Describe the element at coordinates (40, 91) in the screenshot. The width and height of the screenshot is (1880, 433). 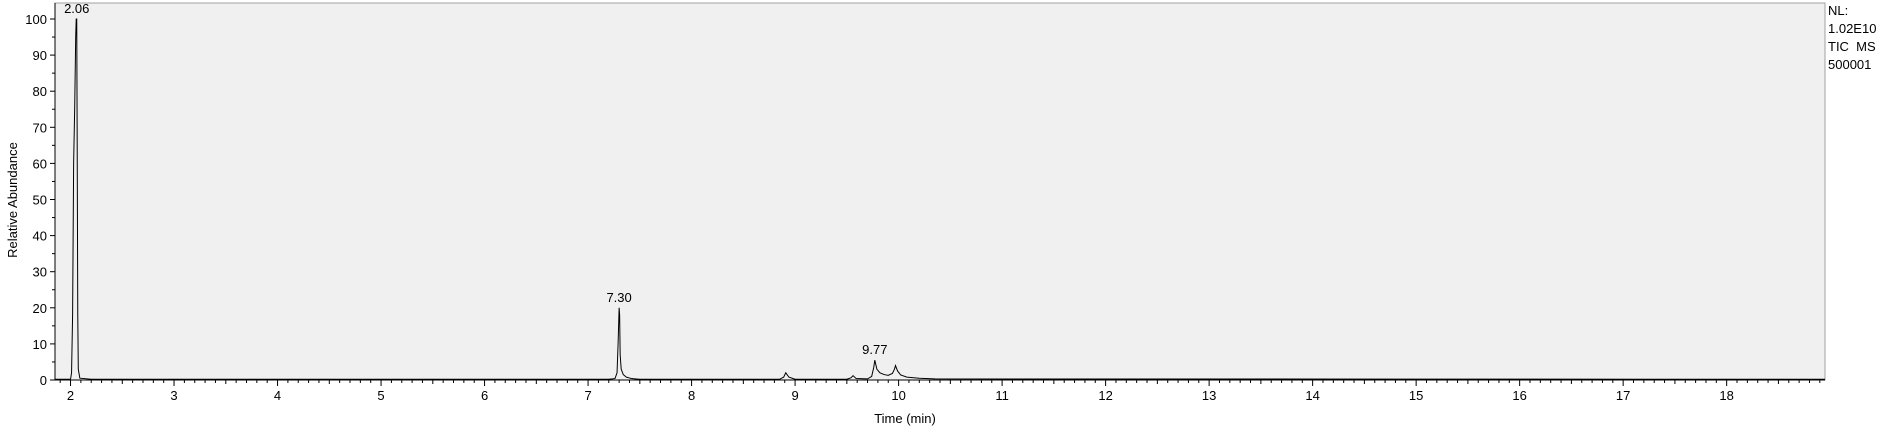
I see `y-tick-label: 80` at that location.